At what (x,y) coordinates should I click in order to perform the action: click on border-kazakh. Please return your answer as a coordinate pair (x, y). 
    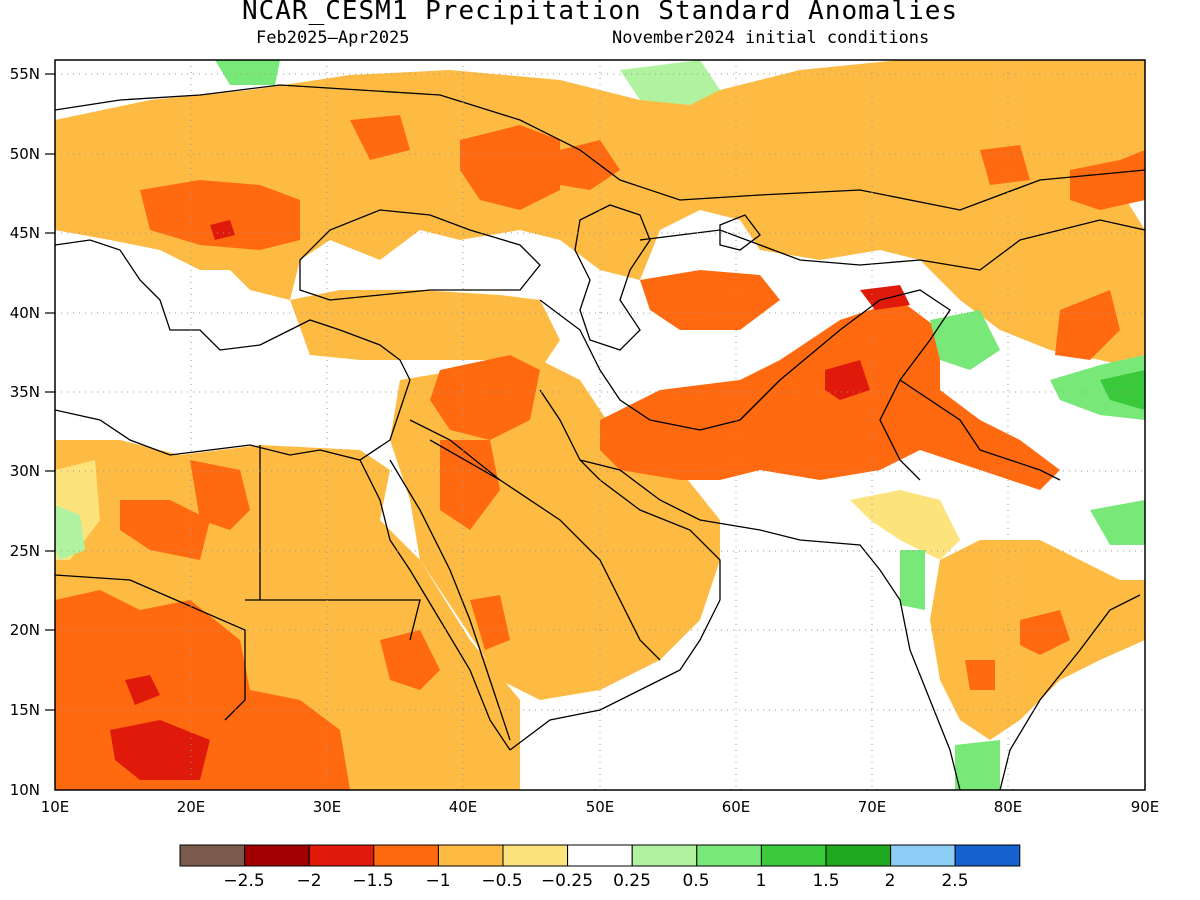
    Looking at the image, I should click on (892, 245).